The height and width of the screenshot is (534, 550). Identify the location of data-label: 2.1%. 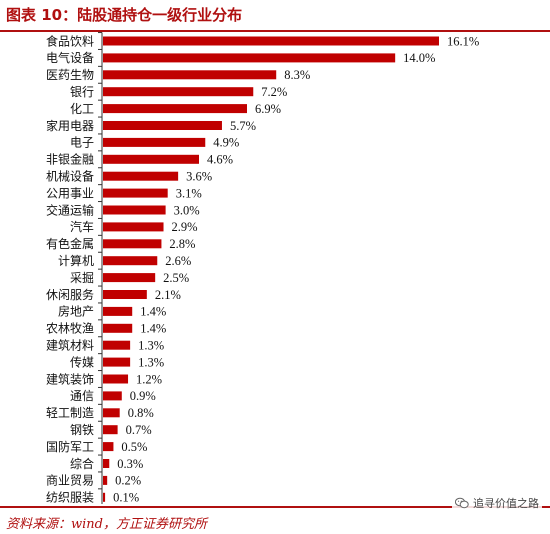
(168, 295).